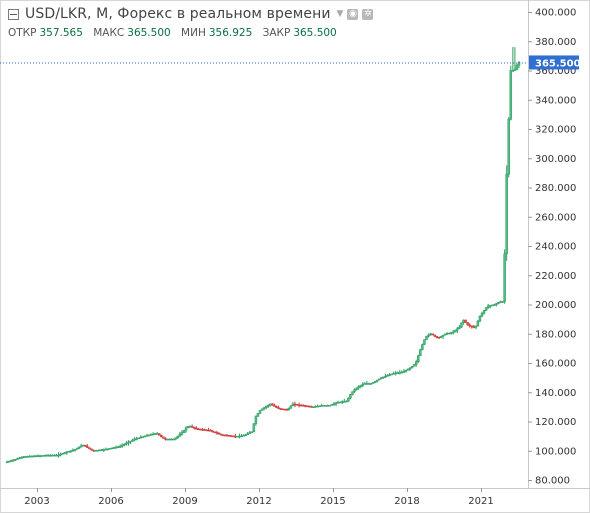  Describe the element at coordinates (368, 14) in the screenshot. I see `gear-icon: ✲` at that location.